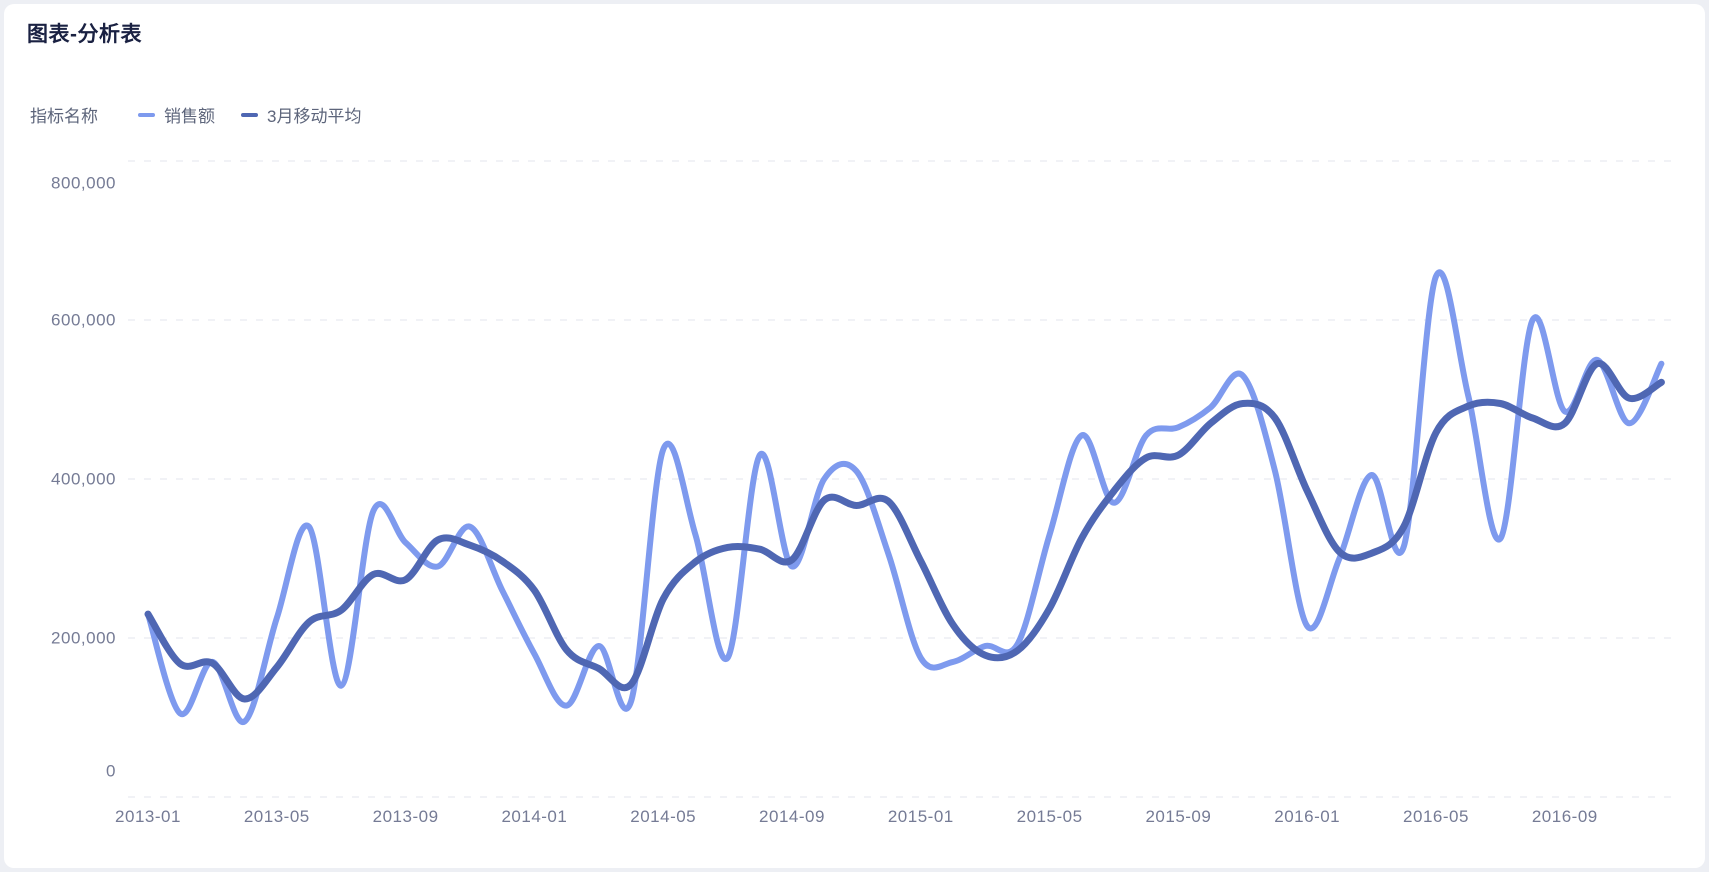 Image resolution: width=1709 pixels, height=872 pixels. What do you see at coordinates (148, 816) in the screenshot?
I see `x-axis-label: 2013-01` at bounding box center [148, 816].